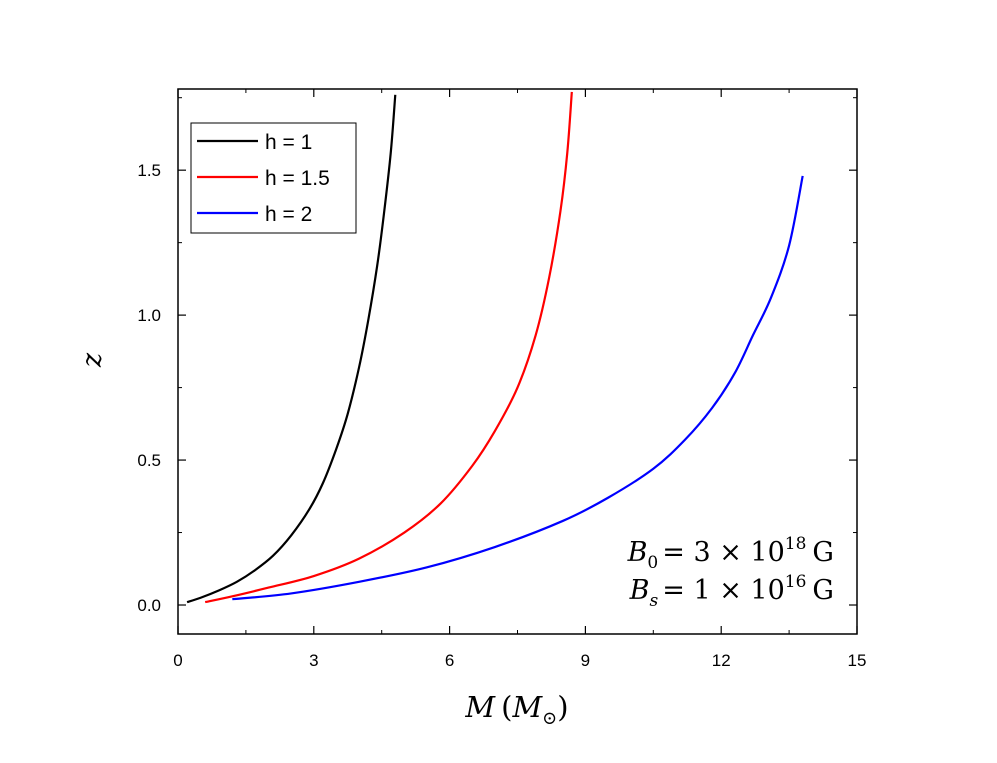 Image resolution: width=997 pixels, height=763 pixels. What do you see at coordinates (796, 582) in the screenshot?
I see `annotation-bs-exp: 16` at bounding box center [796, 582].